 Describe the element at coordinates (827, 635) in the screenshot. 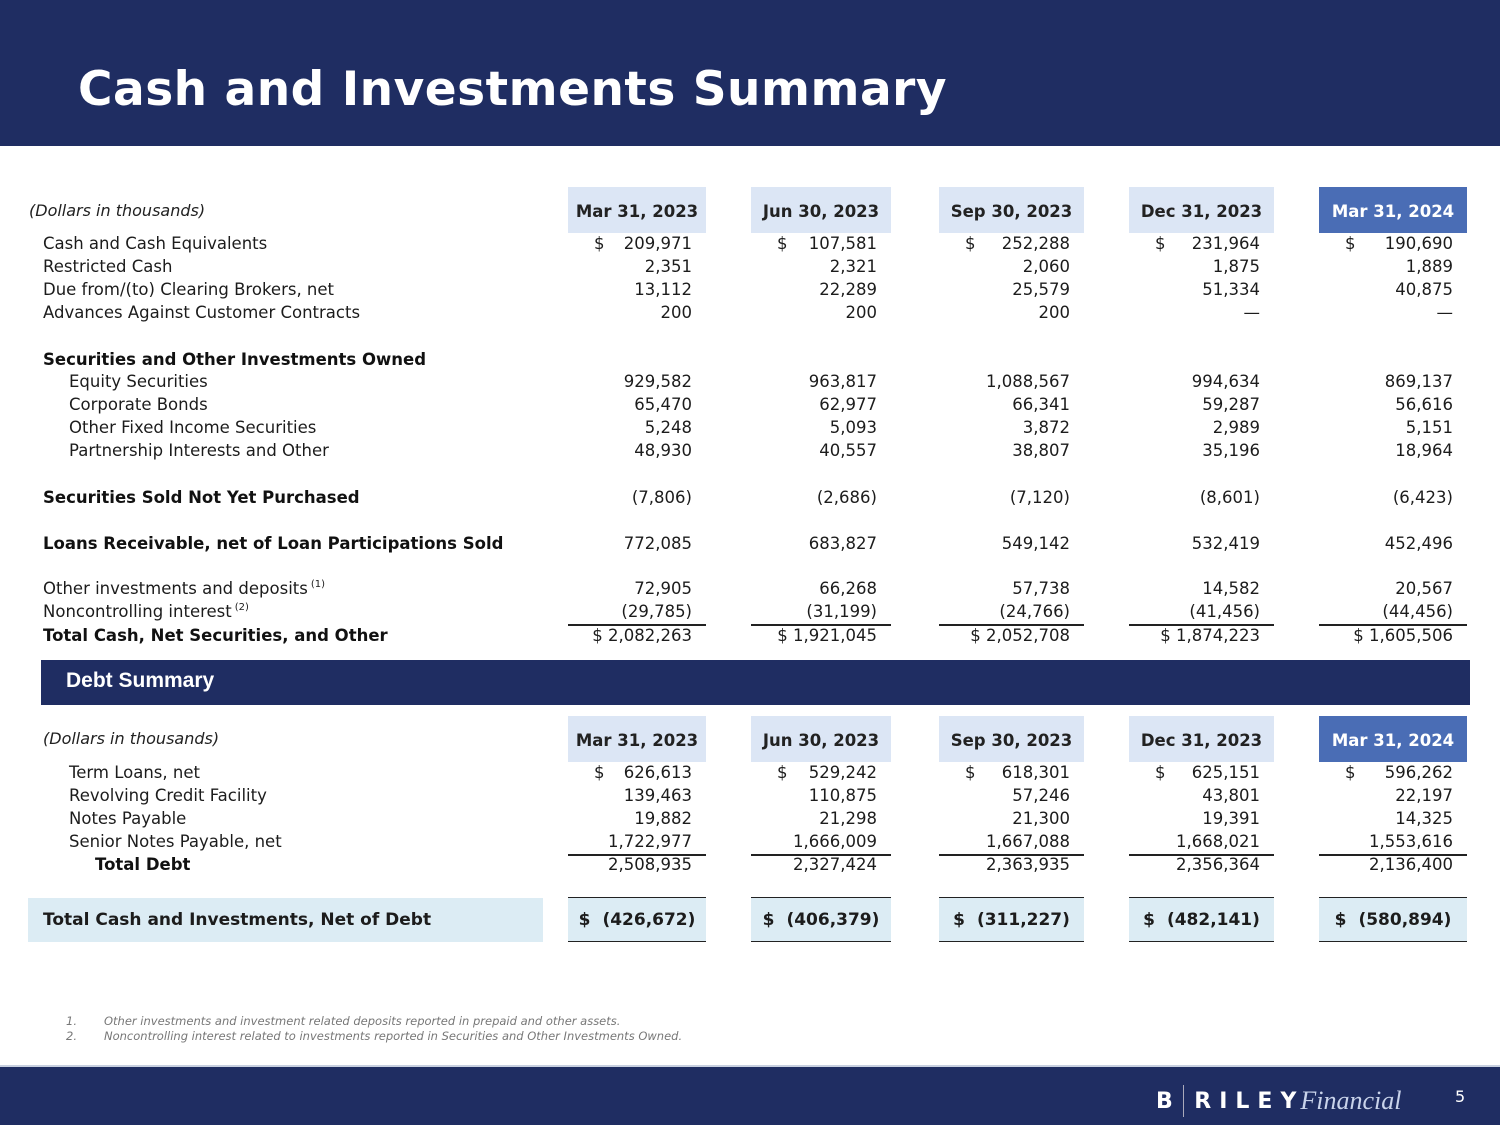

I see `value-cell: $ 1,921,045` at that location.